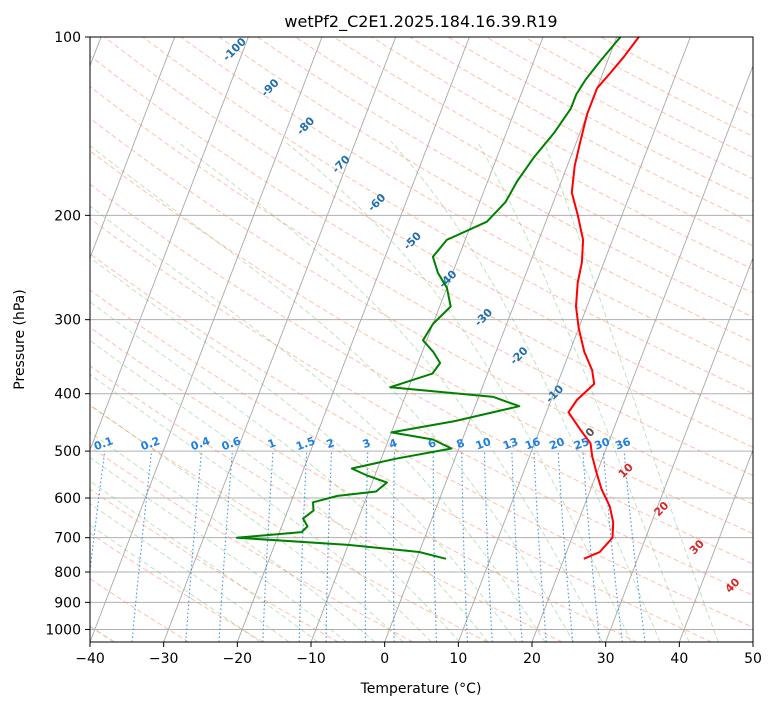 This screenshot has height=708, width=775. What do you see at coordinates (603, 298) in the screenshot?
I see `temperature-line` at bounding box center [603, 298].